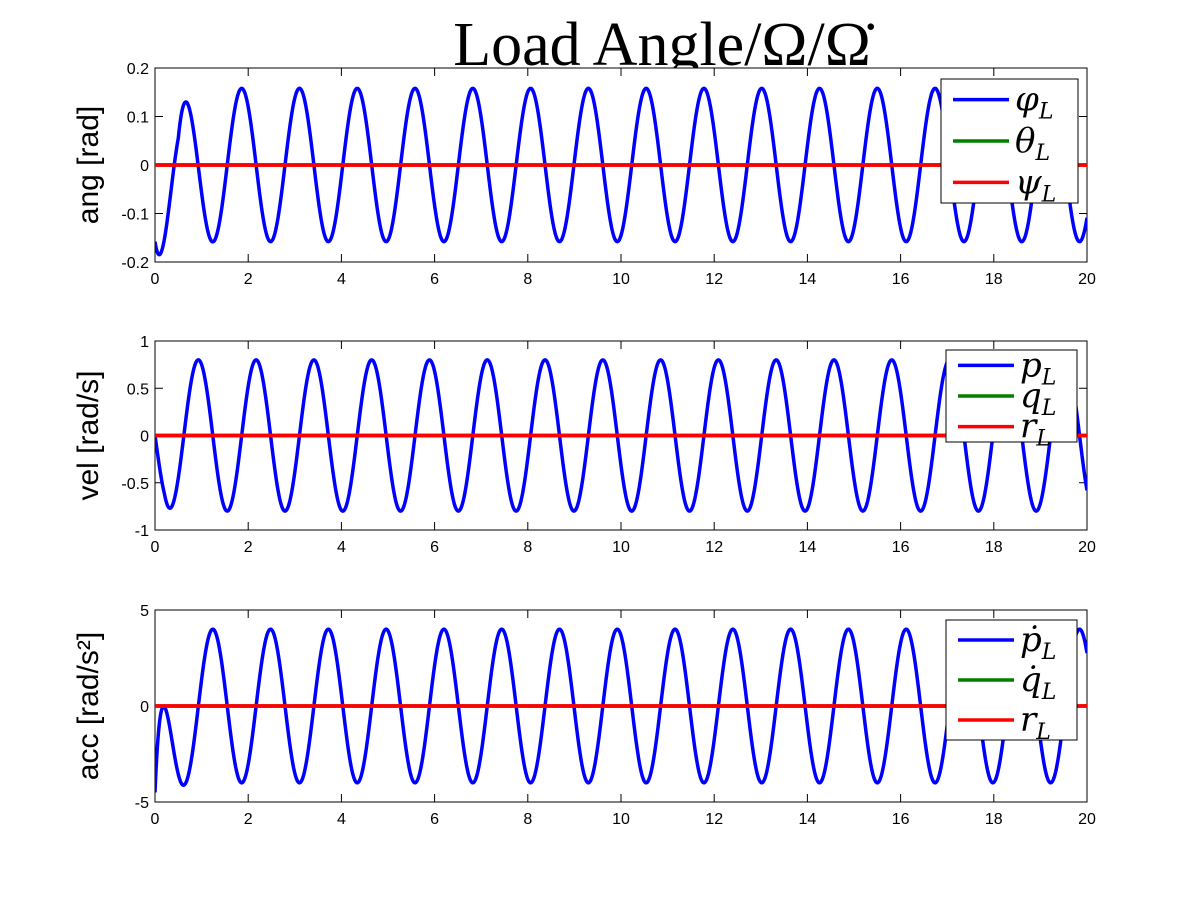  I want to click on legend-symbol: ψ, so click(1028, 182).